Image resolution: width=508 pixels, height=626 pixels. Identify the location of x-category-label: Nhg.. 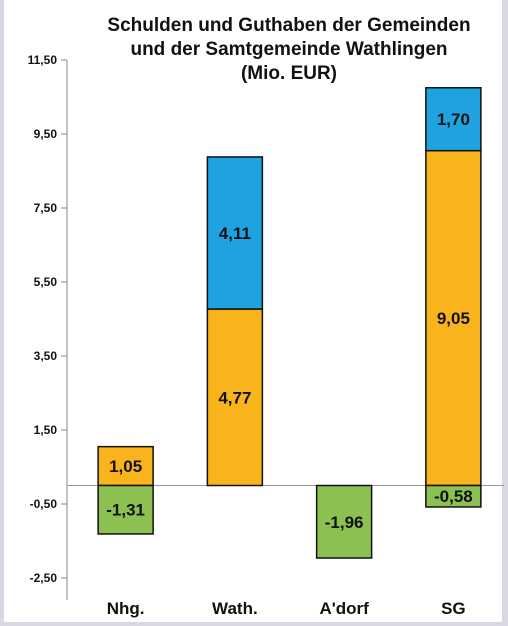
(126, 608).